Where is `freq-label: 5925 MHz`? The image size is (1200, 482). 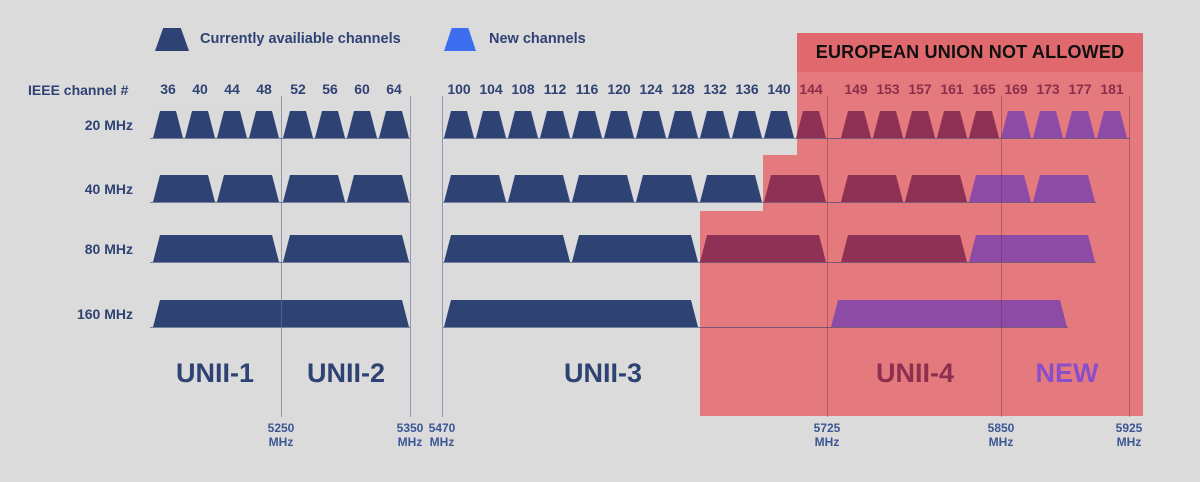
freq-label: 5925 MHz is located at coordinates (1129, 435).